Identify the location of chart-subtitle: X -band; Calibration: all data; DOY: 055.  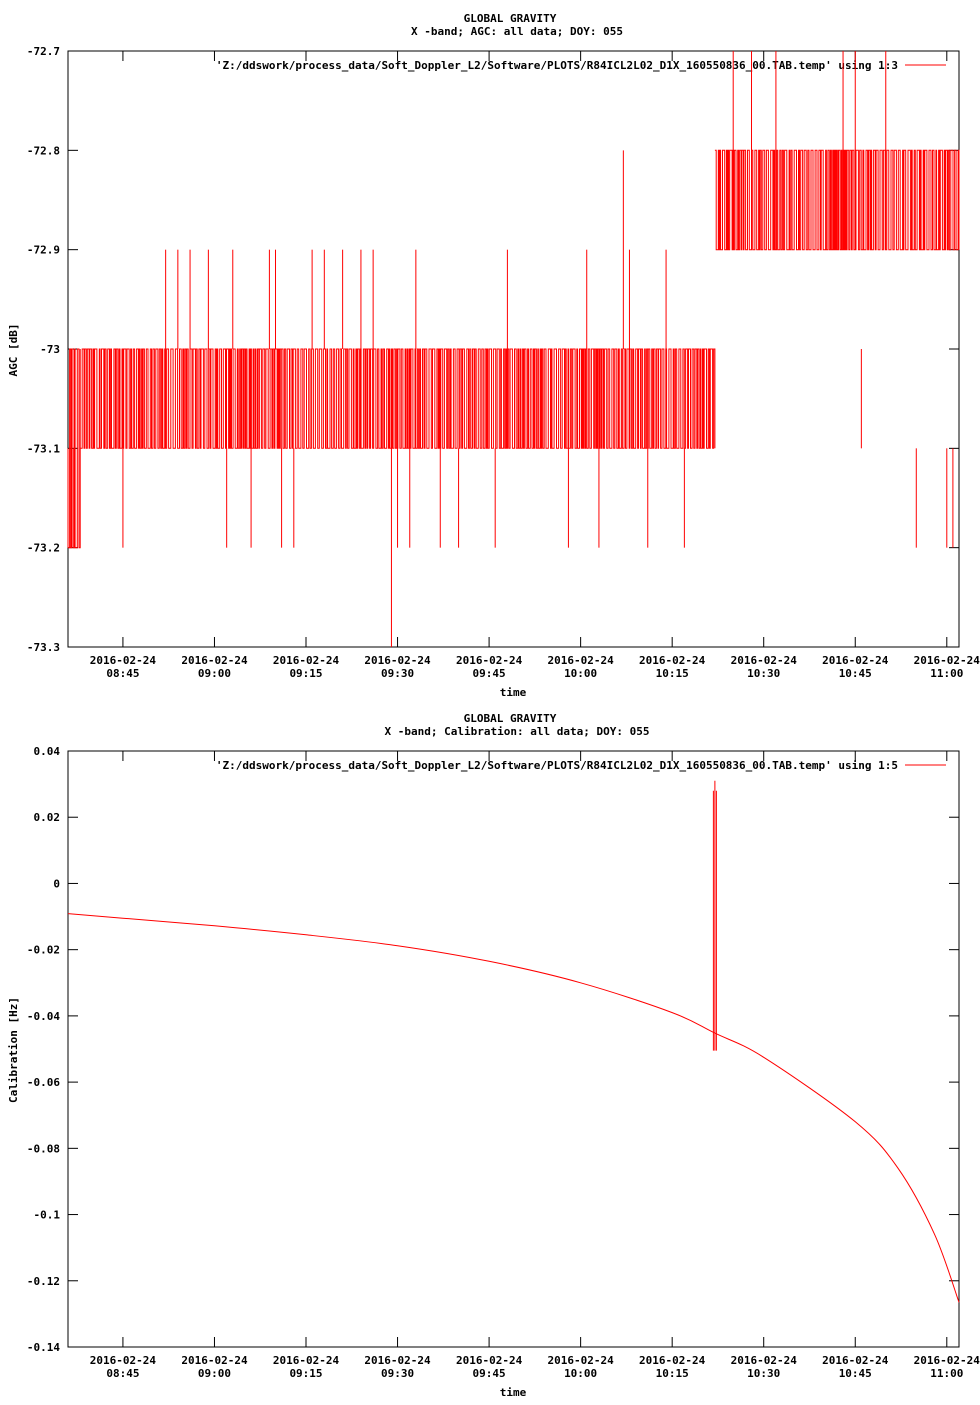
(517, 731).